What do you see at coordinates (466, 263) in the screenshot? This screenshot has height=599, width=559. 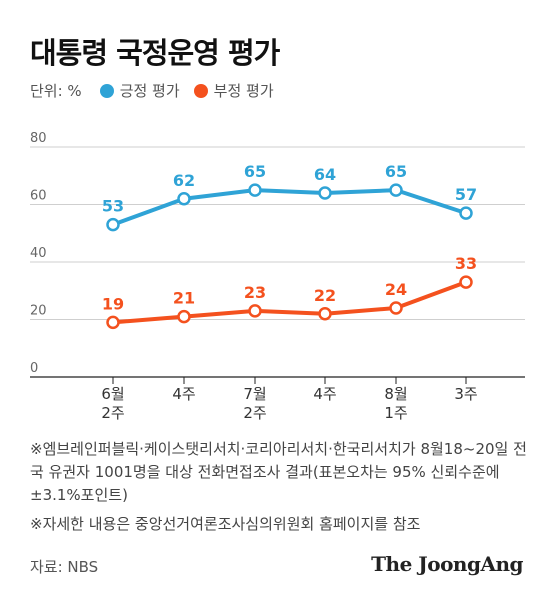 I see `data-label: 33` at bounding box center [466, 263].